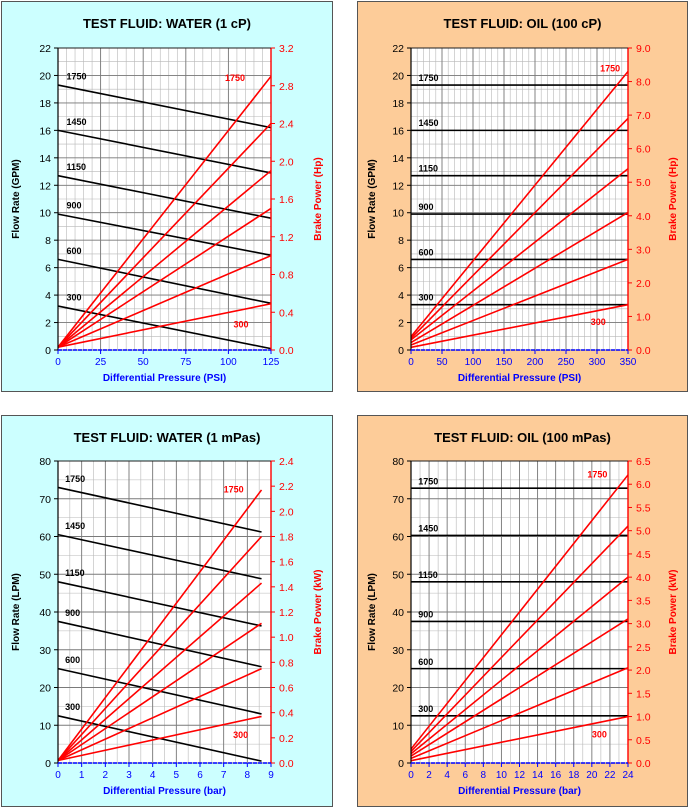 The width and height of the screenshot is (690, 810). I want to click on x-tick-label: 250, so click(566, 362).